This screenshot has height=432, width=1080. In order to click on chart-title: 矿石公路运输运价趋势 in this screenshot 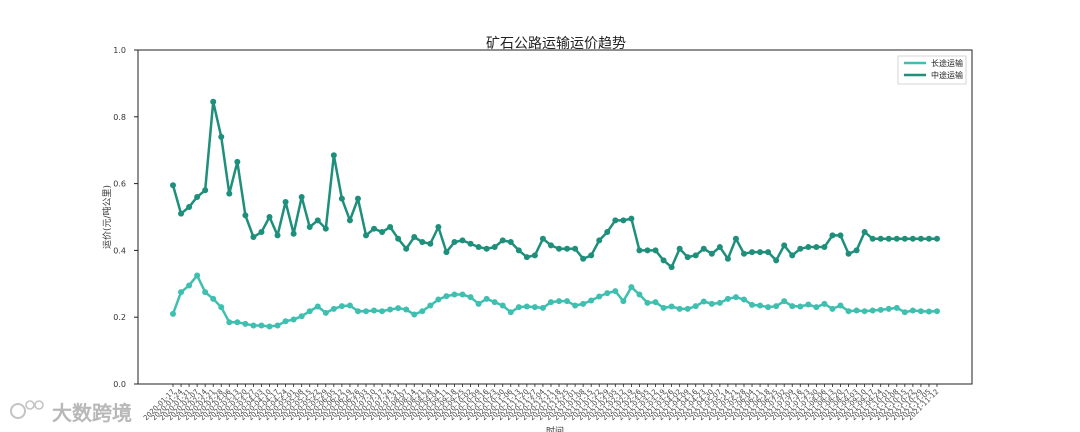, I will do `click(556, 44)`.